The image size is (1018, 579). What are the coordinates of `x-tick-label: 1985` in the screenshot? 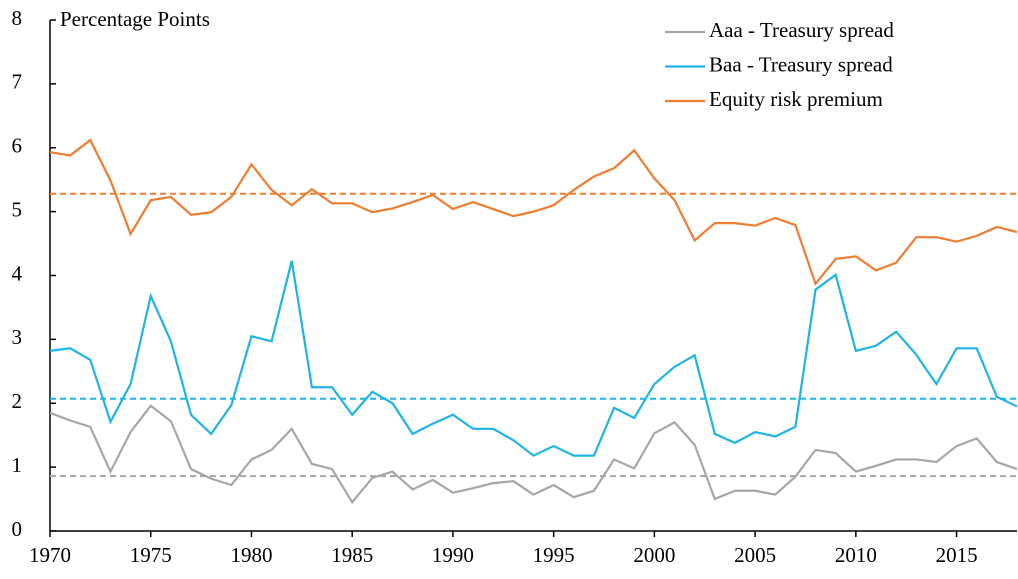 It's located at (352, 555).